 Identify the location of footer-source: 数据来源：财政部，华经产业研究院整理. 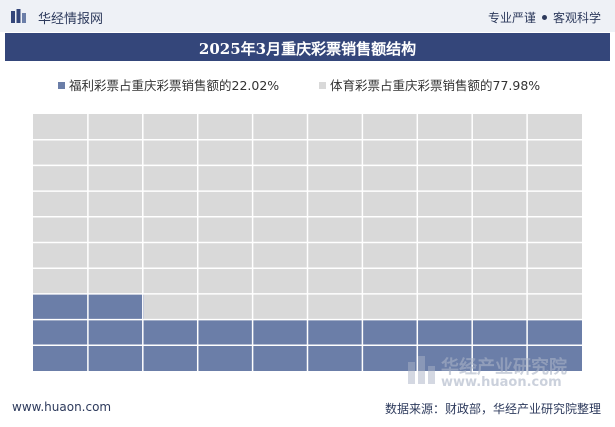
(492, 409).